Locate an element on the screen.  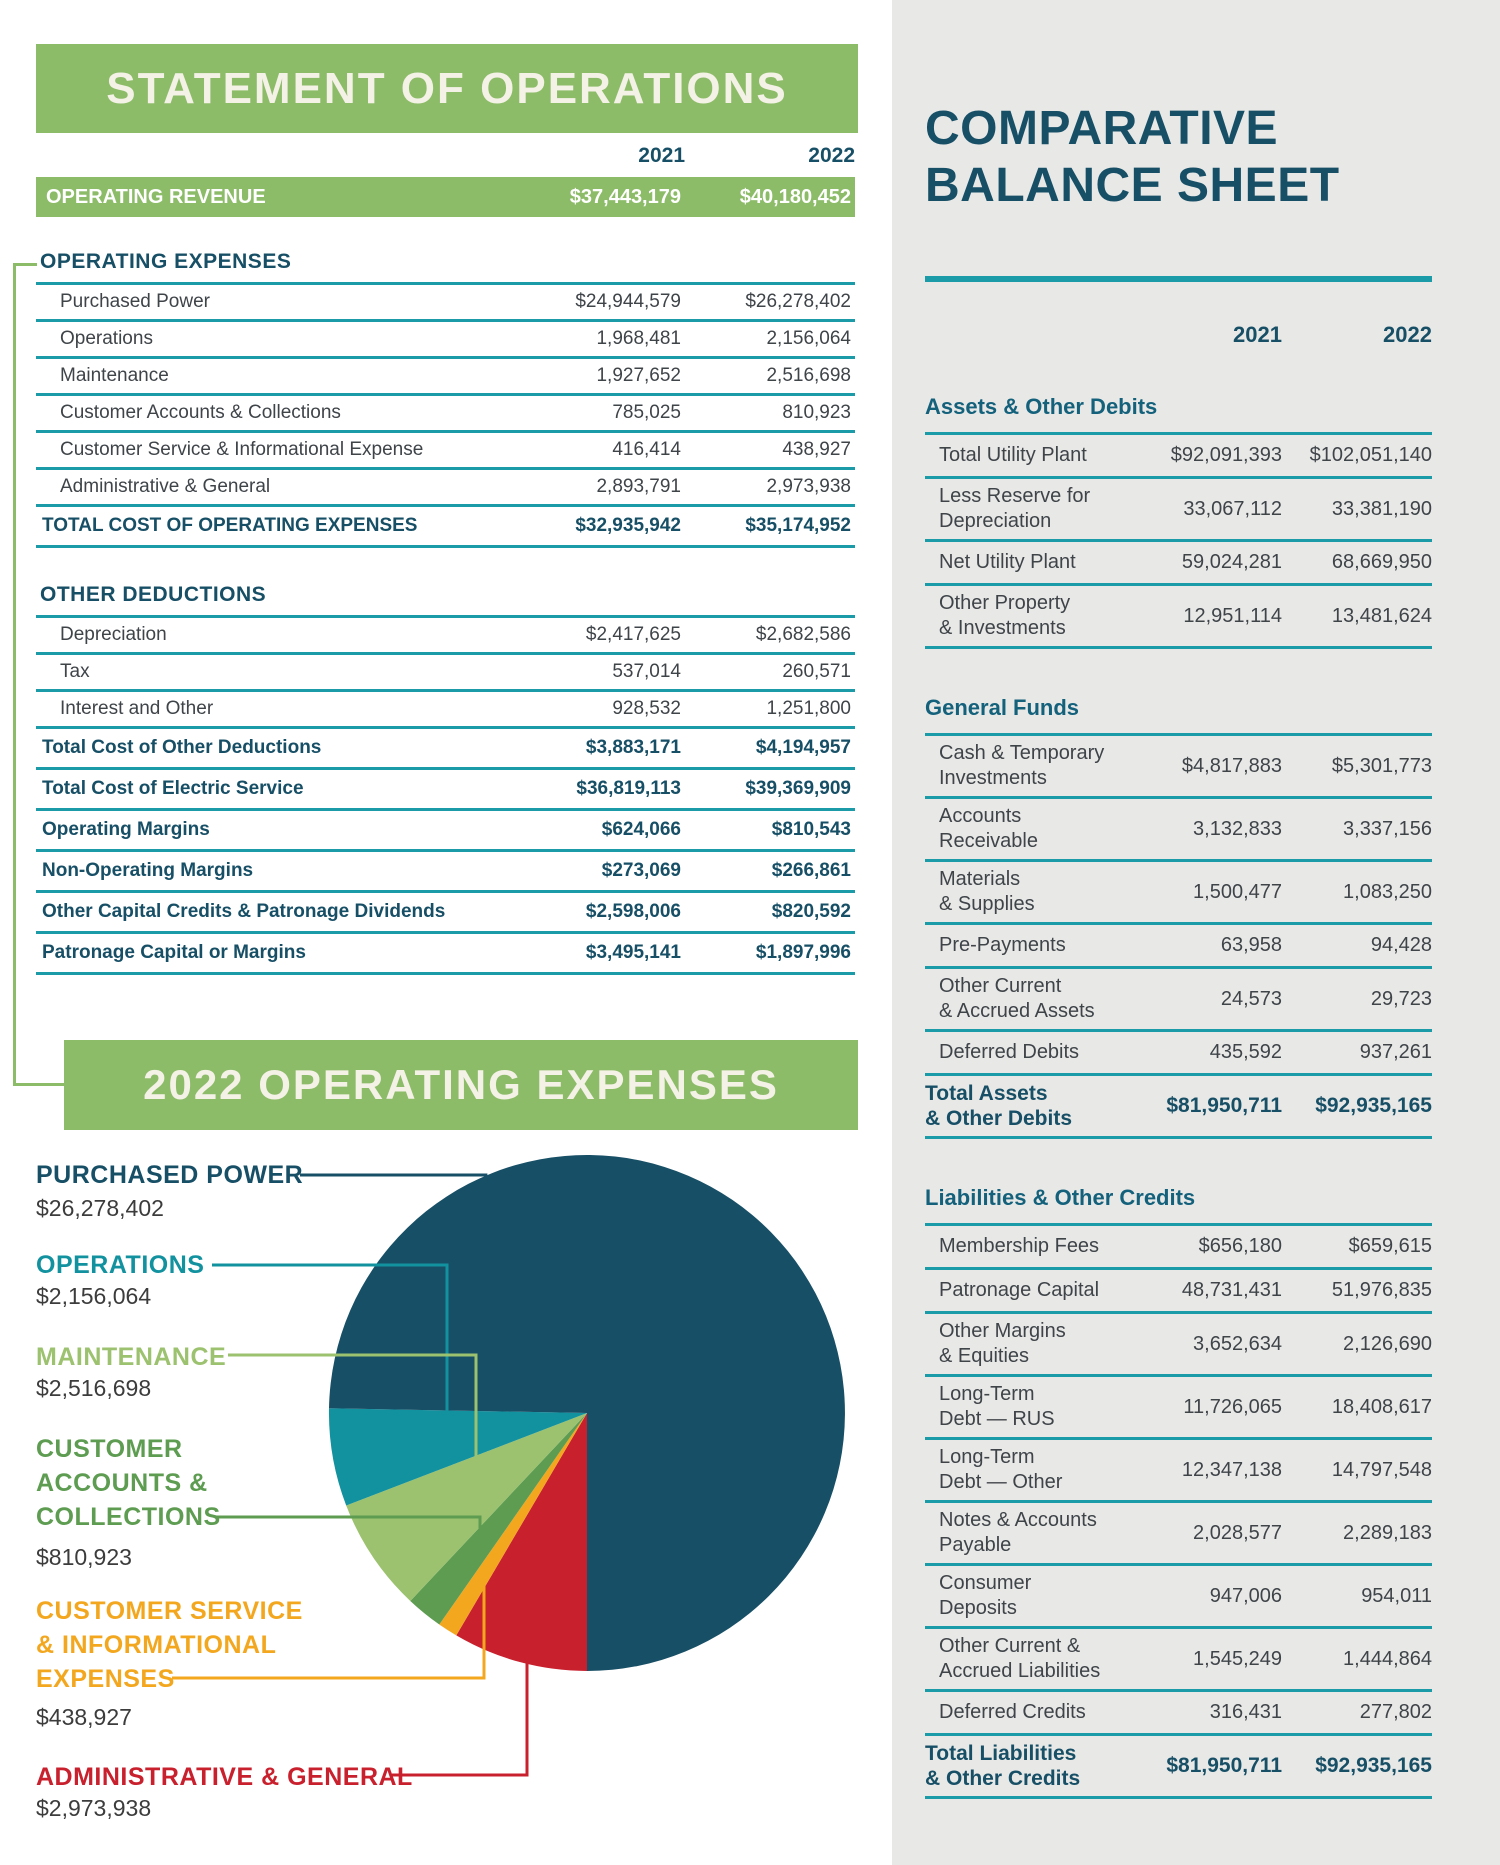
table-row: Patronage Capital 48,731,431 51,976,835 is located at coordinates (1178, 1292).